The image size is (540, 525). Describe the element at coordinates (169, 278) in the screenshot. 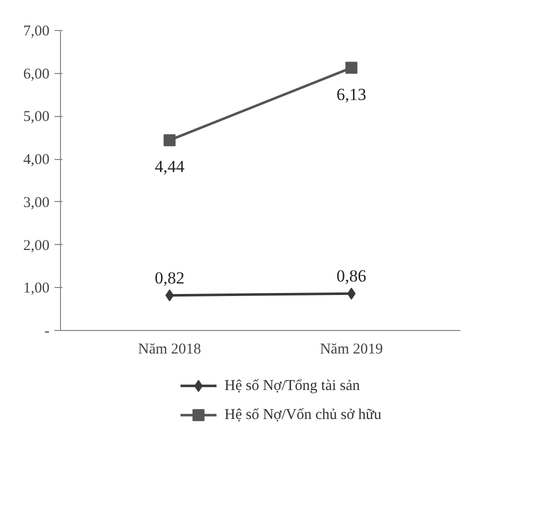

I see `data-label: 0,82` at that location.